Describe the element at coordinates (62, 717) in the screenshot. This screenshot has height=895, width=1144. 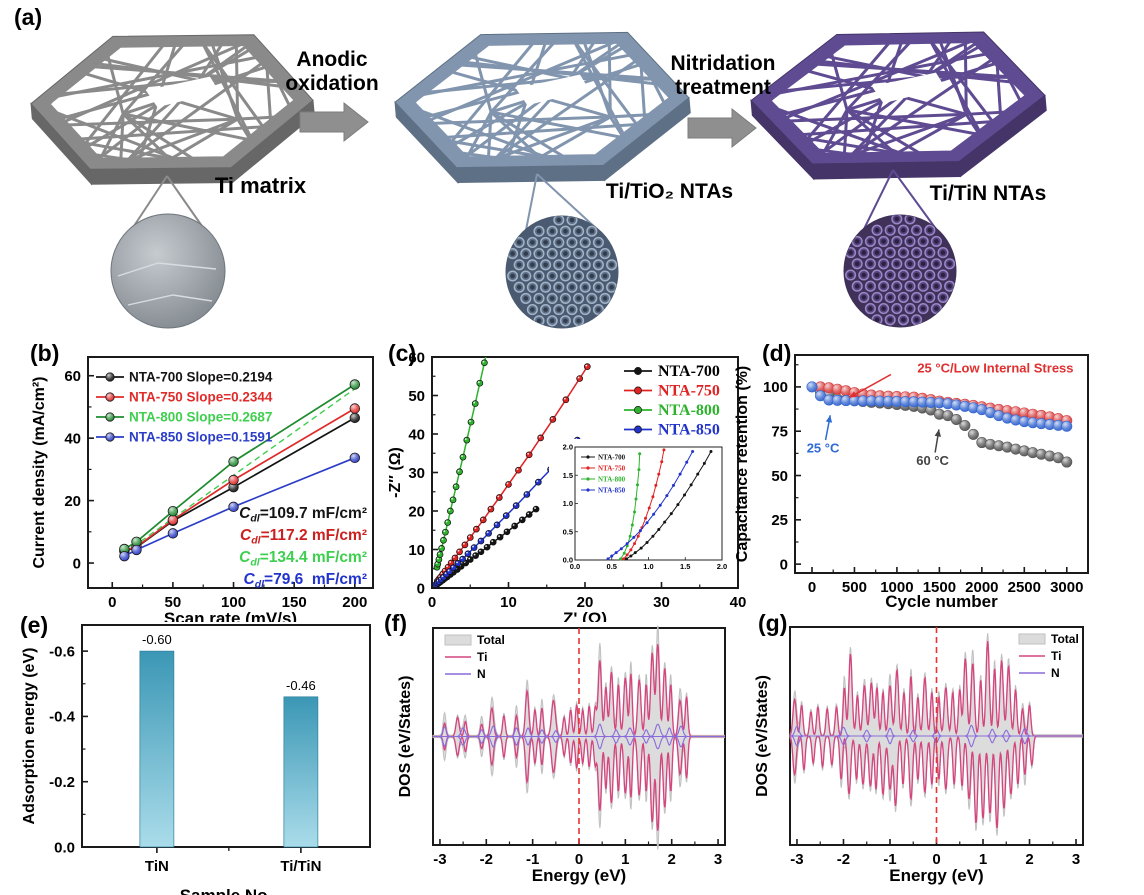
I see `y-tick-label: -0.4` at that location.